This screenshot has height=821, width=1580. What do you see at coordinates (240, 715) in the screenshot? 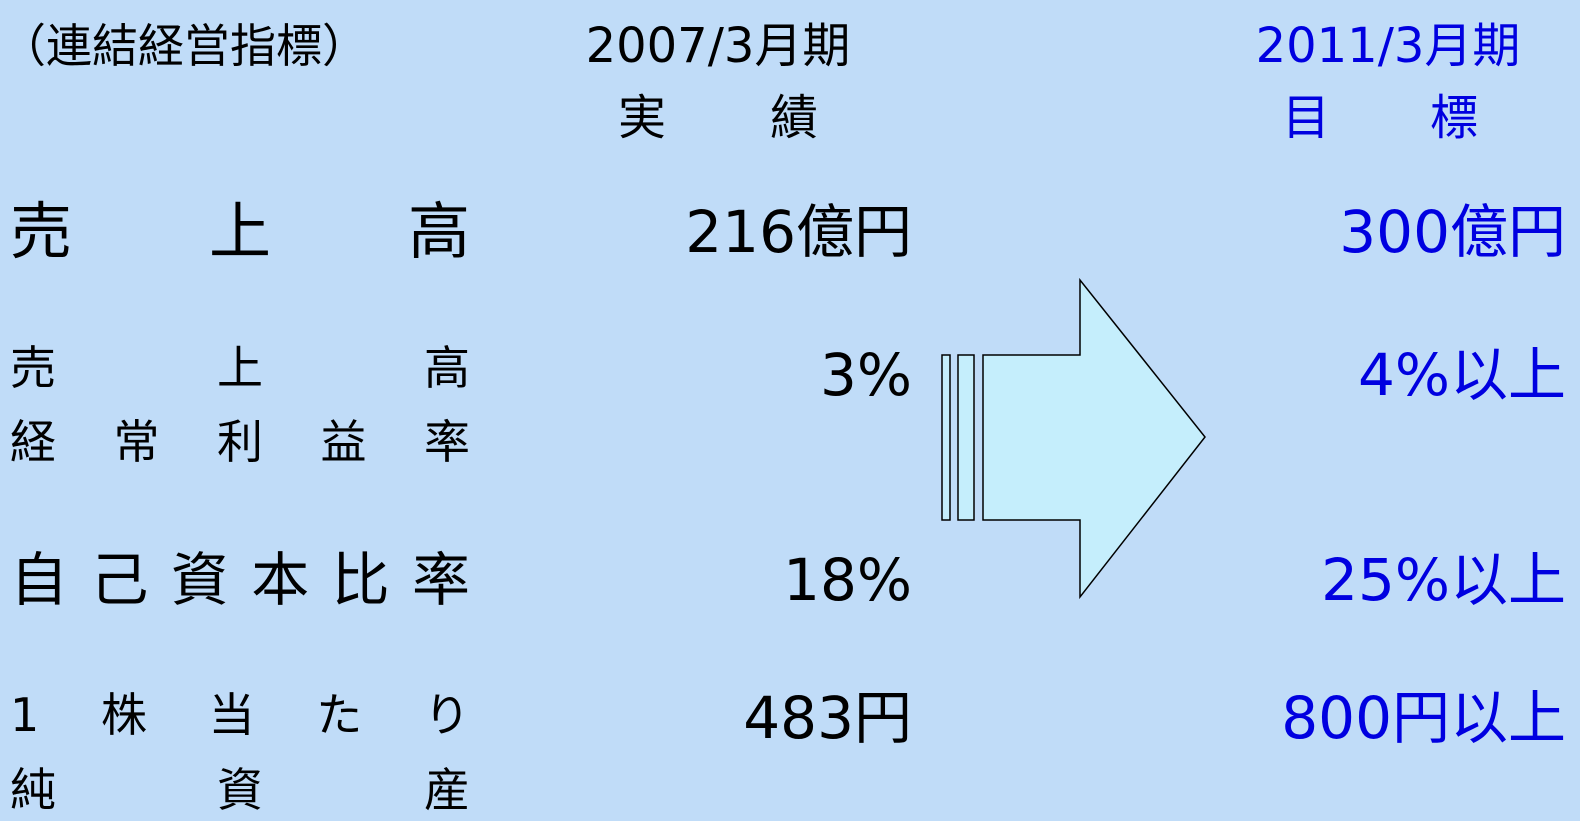
I see `row-label: 1株当たり` at bounding box center [240, 715].